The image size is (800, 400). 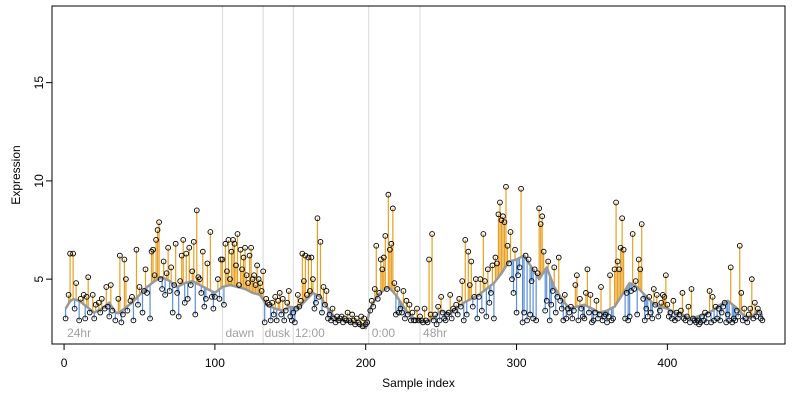 I want to click on annotation-label: 48hr, so click(x=435, y=333).